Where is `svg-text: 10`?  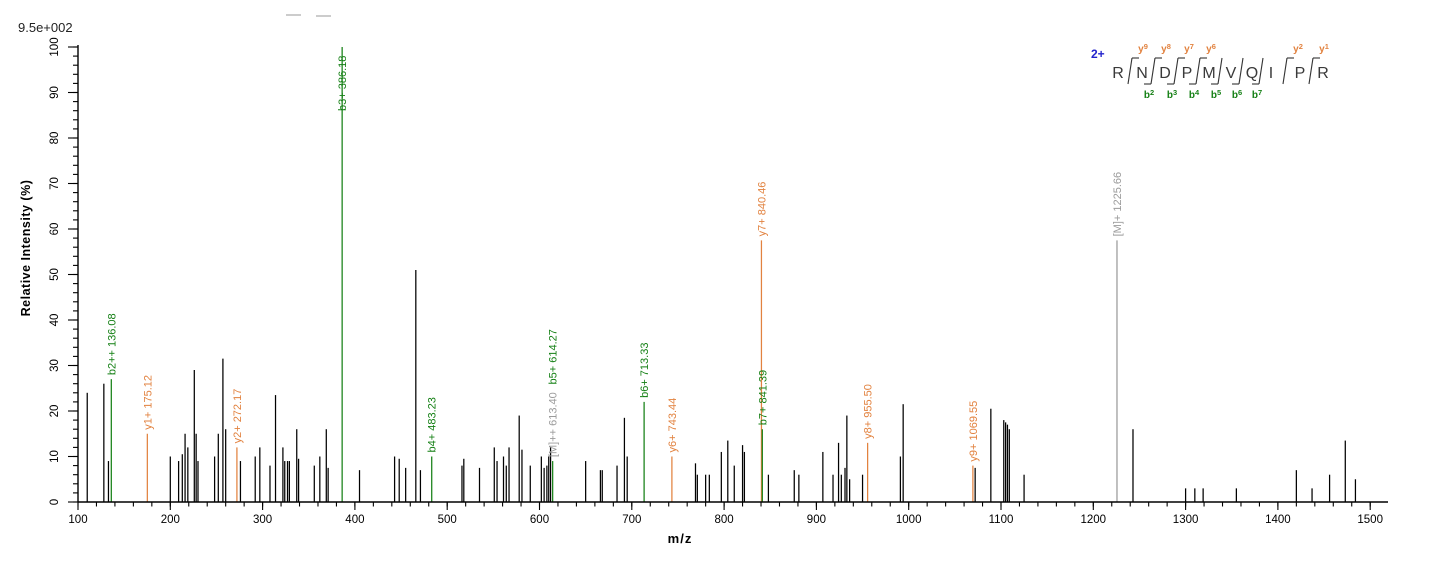 svg-text: 10 is located at coordinates (55, 456).